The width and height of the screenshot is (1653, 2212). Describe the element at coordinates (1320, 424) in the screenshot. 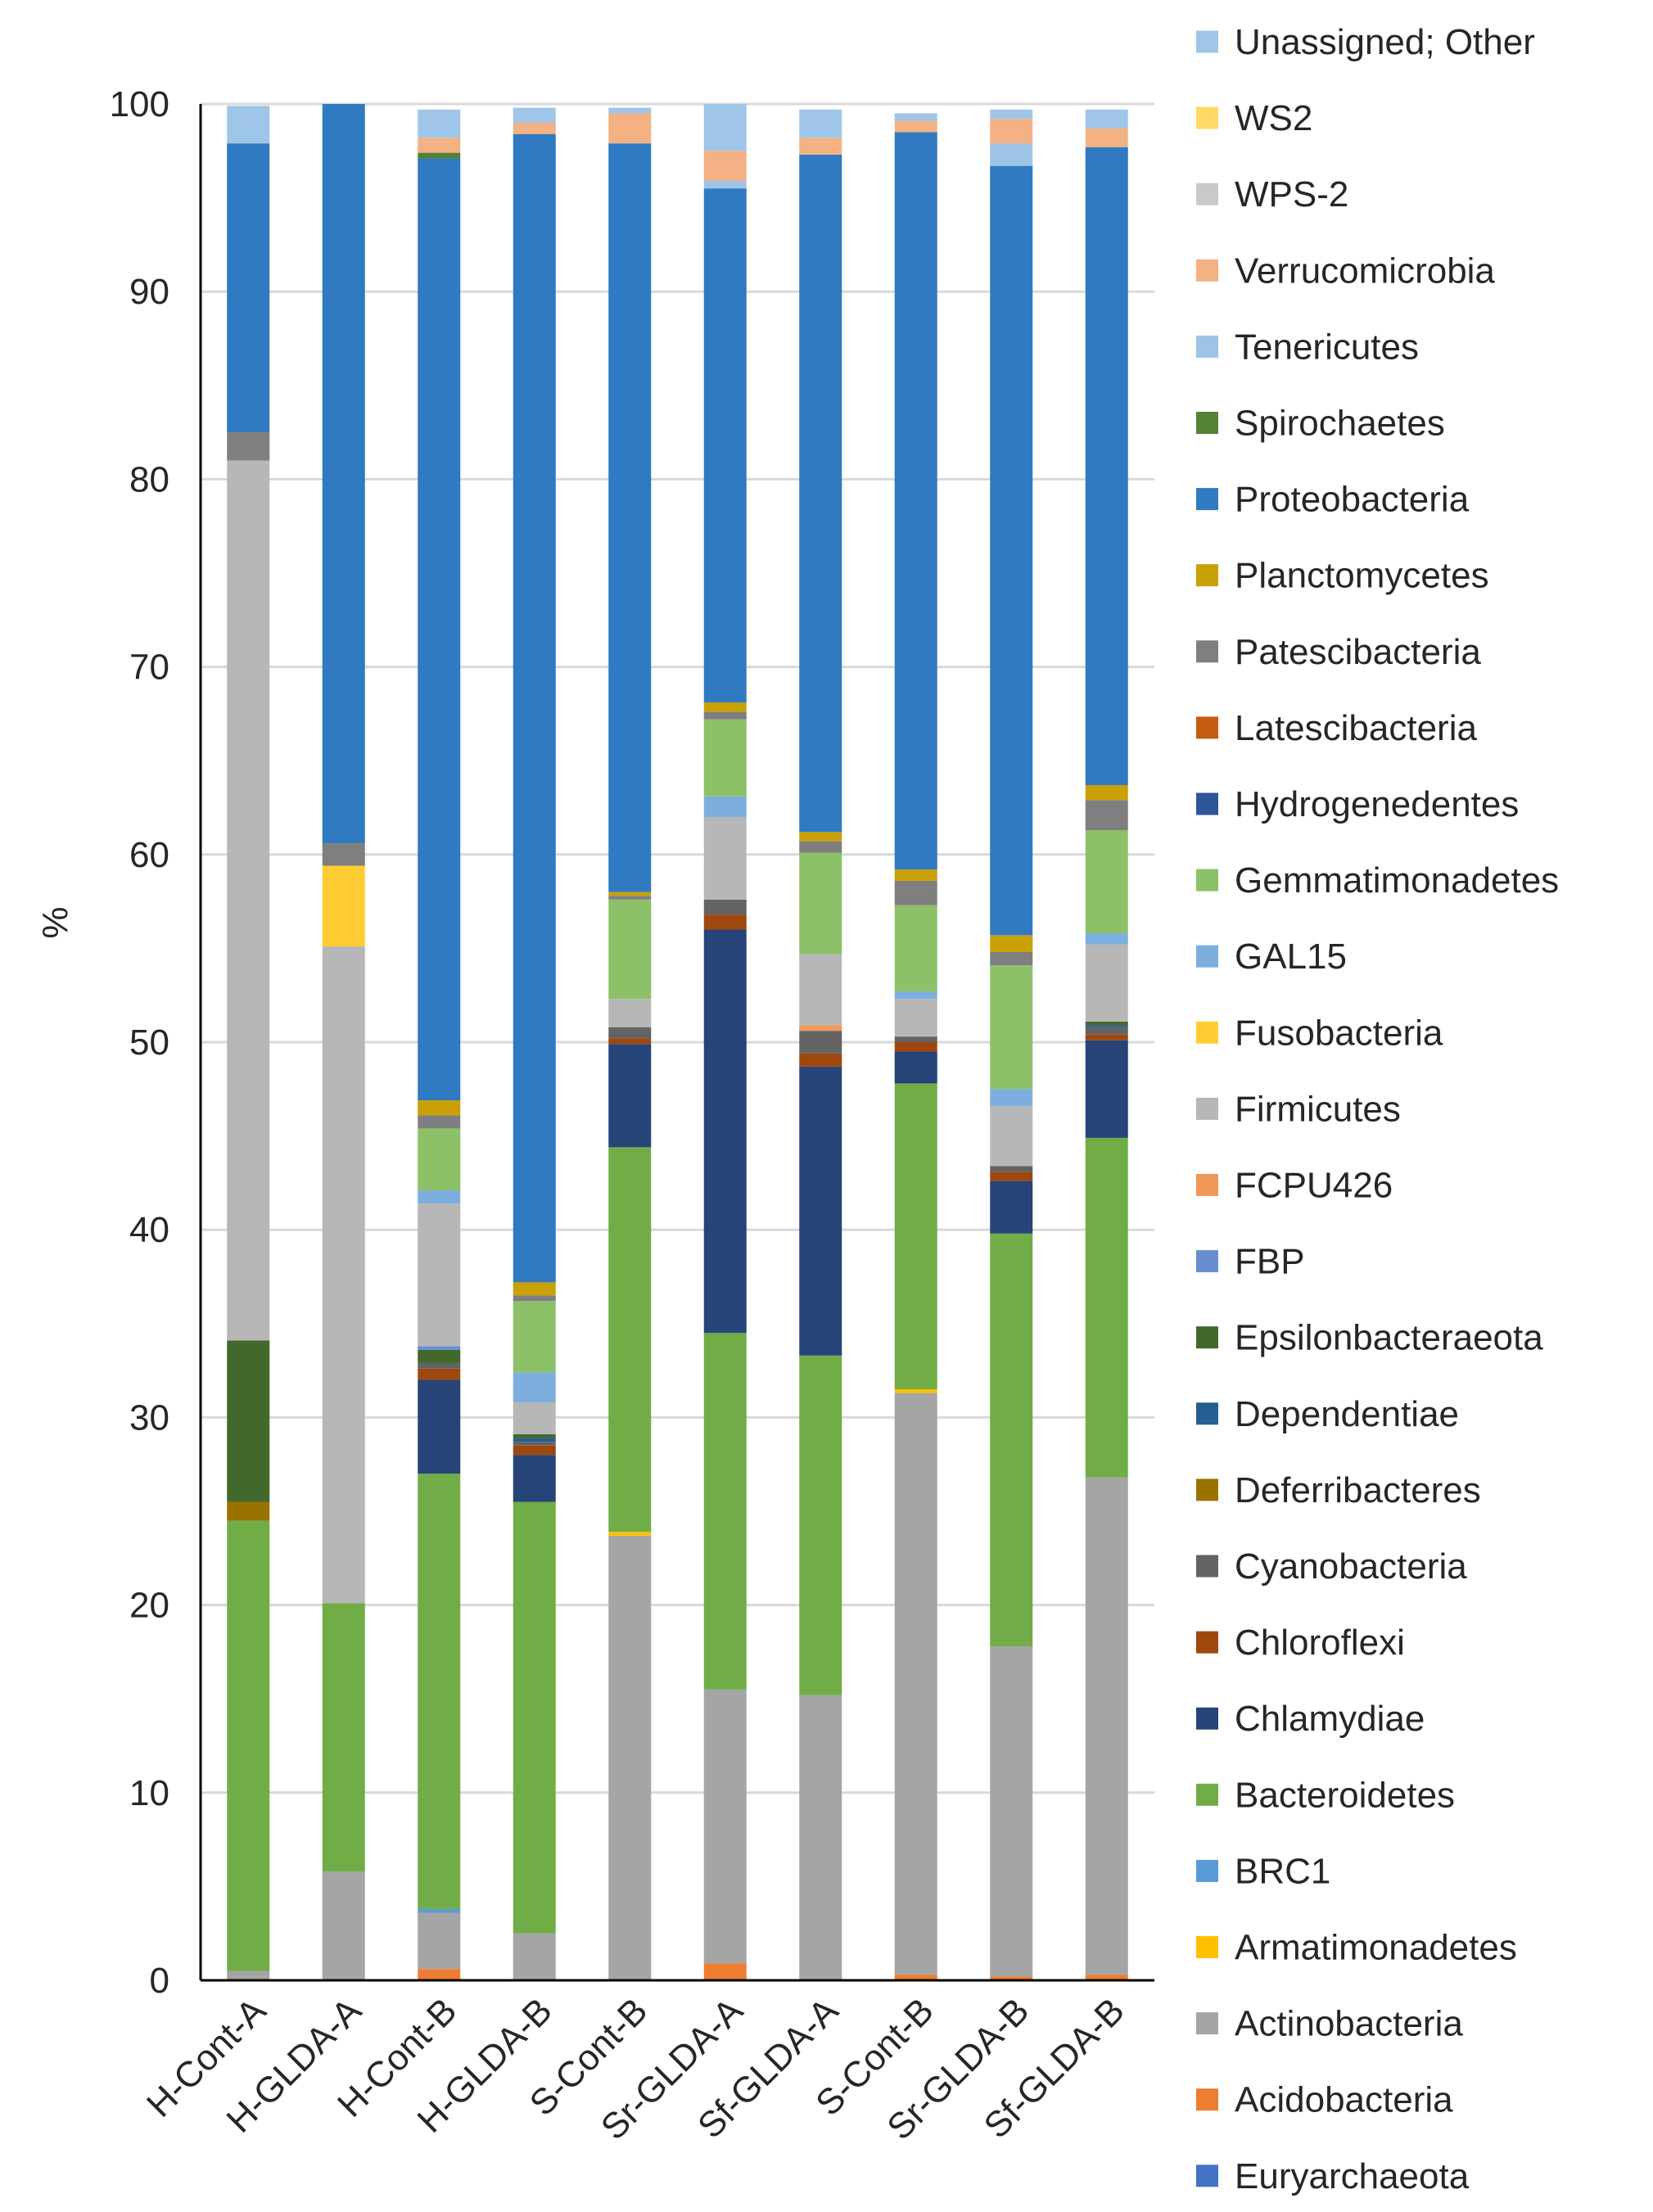

I see `legend-entry: Spirochaetes` at that location.